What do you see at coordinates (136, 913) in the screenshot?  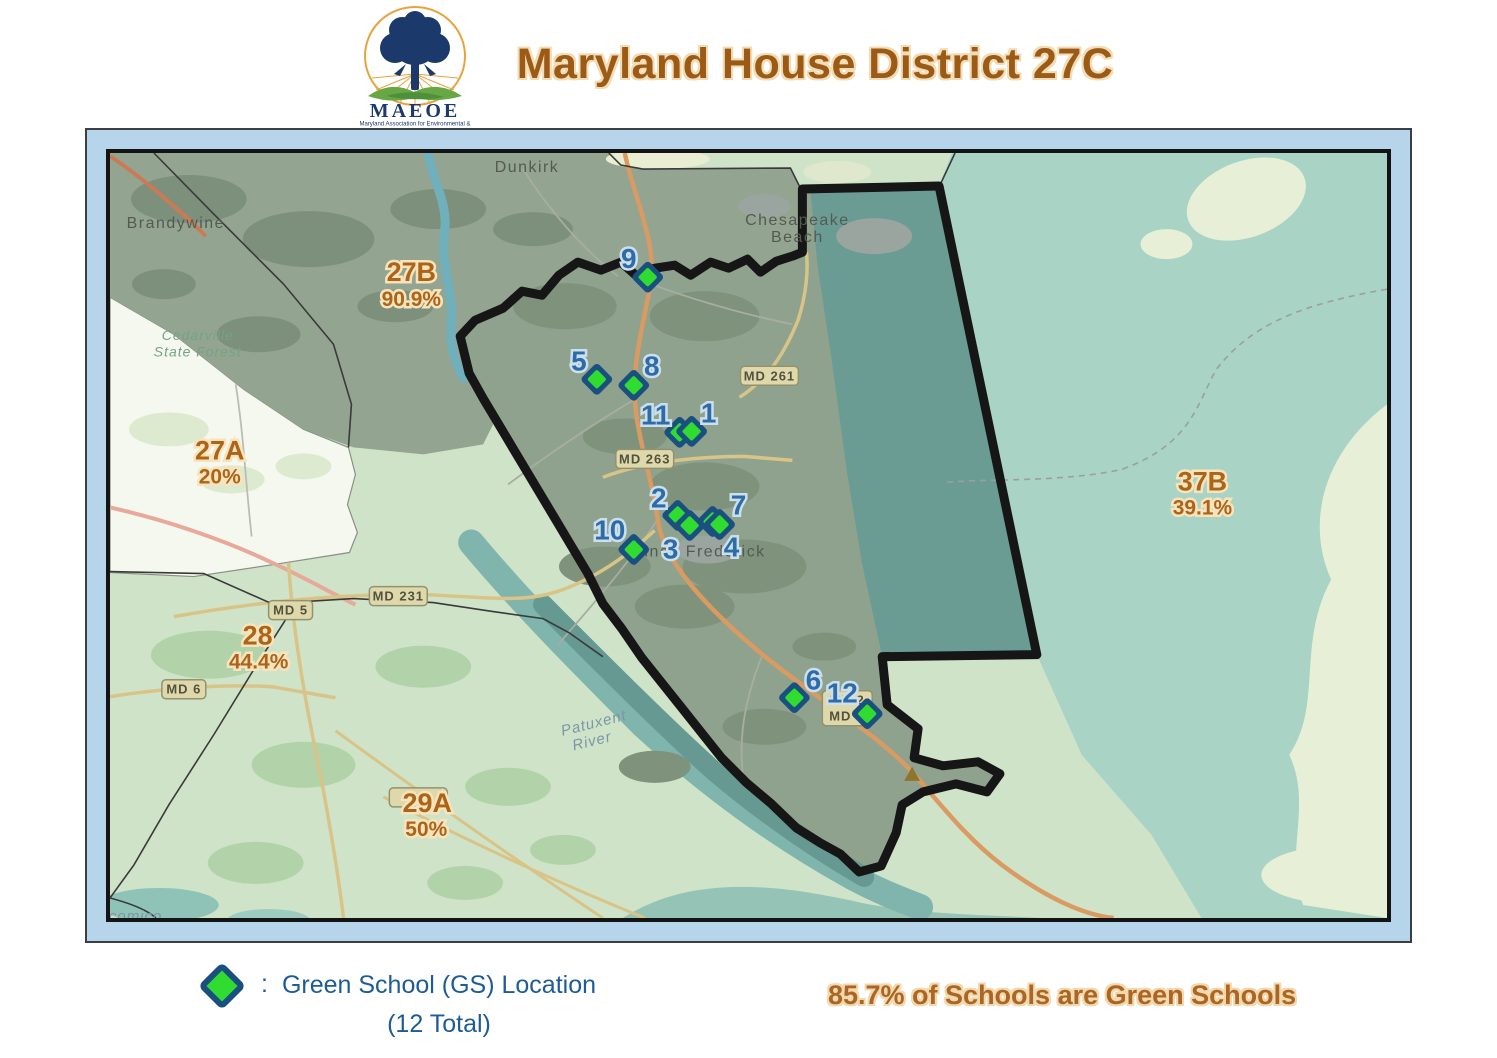 I see `place-wicomico-river-1: Wicomico` at bounding box center [136, 913].